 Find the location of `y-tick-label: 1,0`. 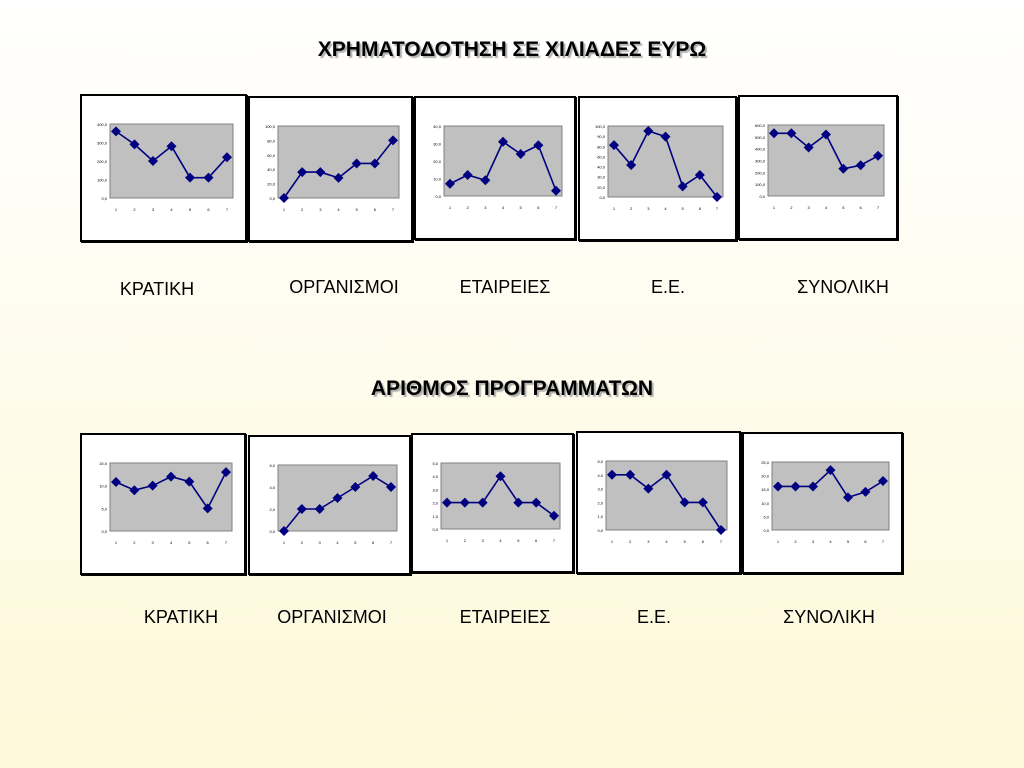

y-tick-label: 1,0 is located at coordinates (435, 516).